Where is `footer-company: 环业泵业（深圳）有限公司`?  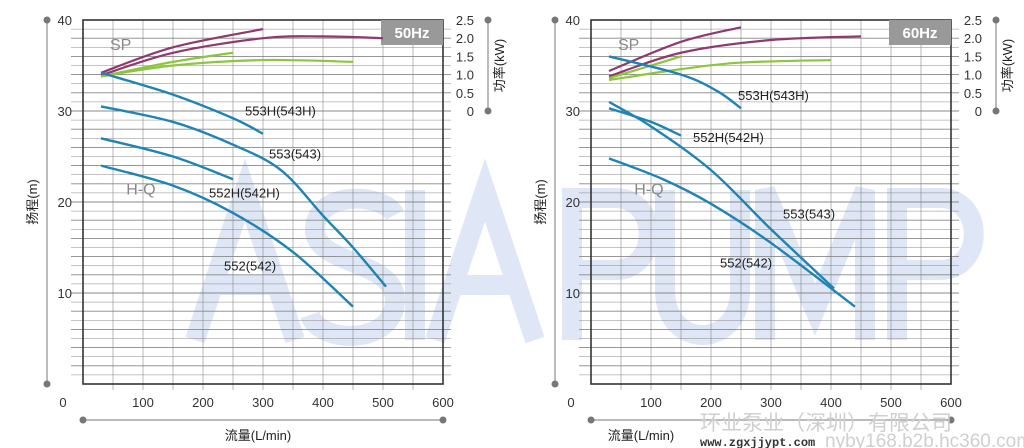 footer-company: 环业泵业（深圳）有限公司 is located at coordinates (826, 423).